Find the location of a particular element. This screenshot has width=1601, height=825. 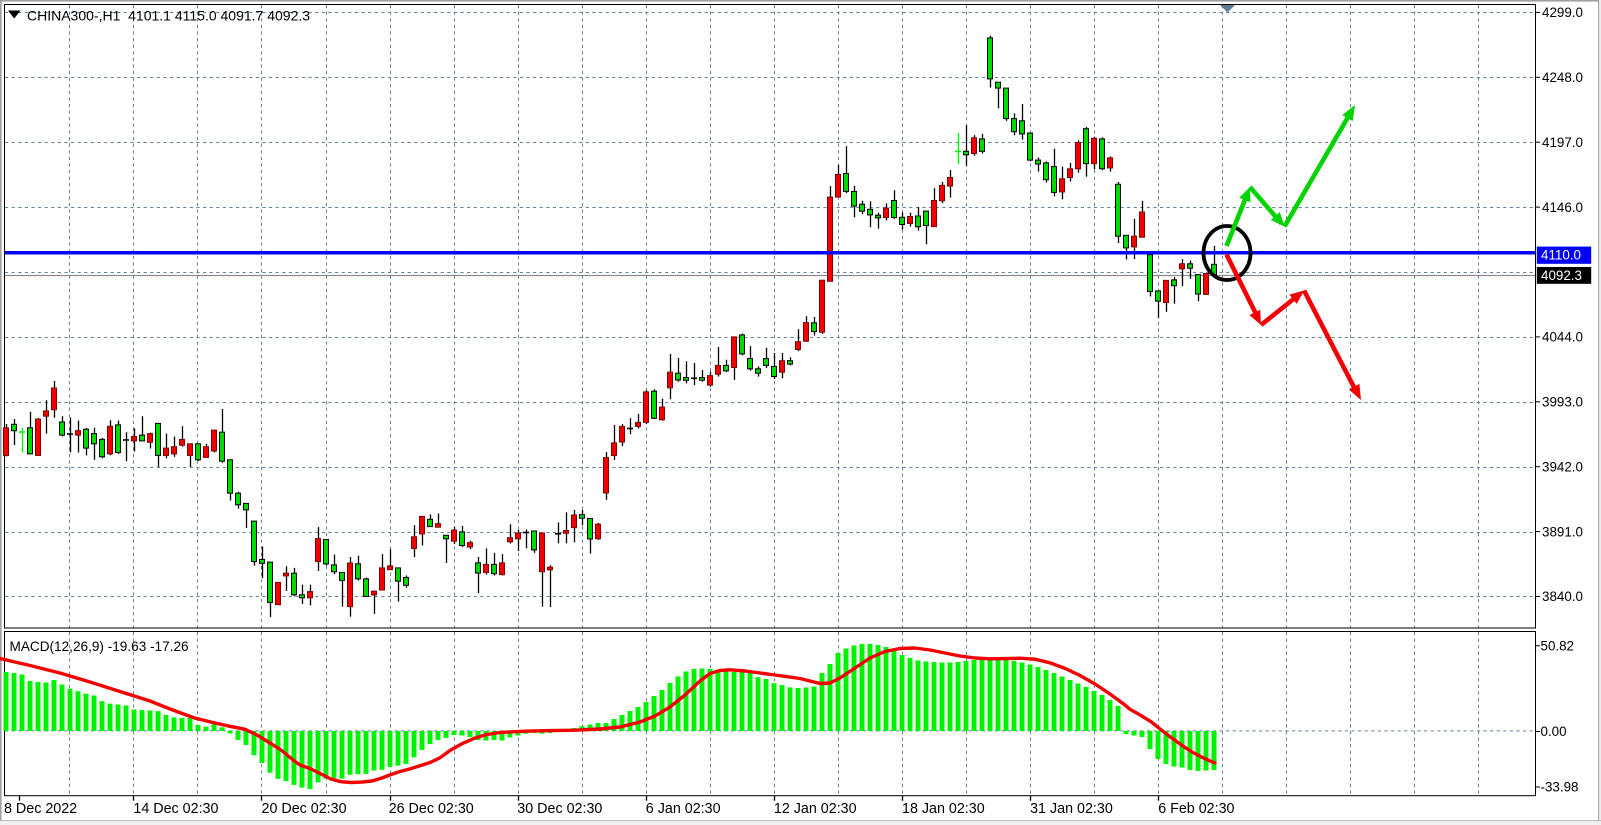

svg-text: 4044.0 is located at coordinates (1562, 337).